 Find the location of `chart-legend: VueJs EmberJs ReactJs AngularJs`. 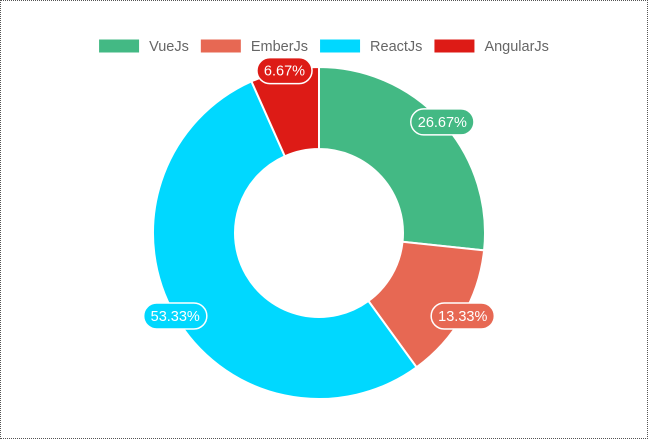

chart-legend: VueJs EmberJs ReactJs AngularJs is located at coordinates (324, 47).